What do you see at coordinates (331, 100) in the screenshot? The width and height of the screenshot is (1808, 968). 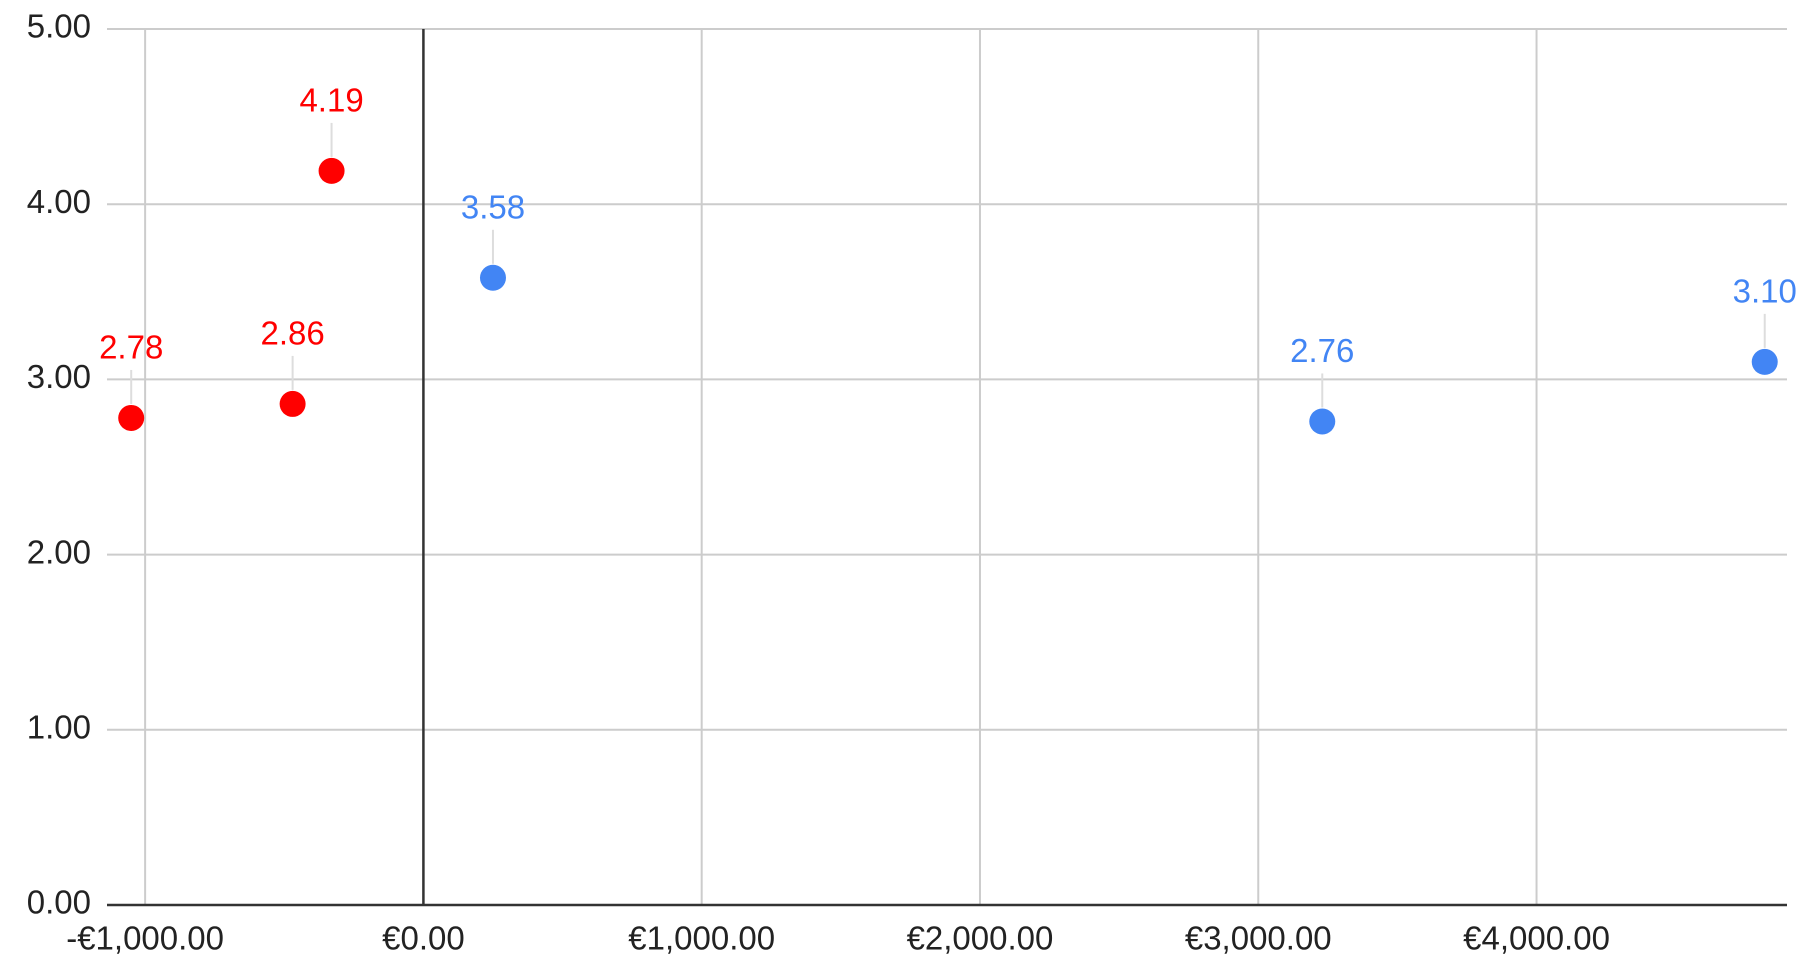 I see `data-label: 4.19` at bounding box center [331, 100].